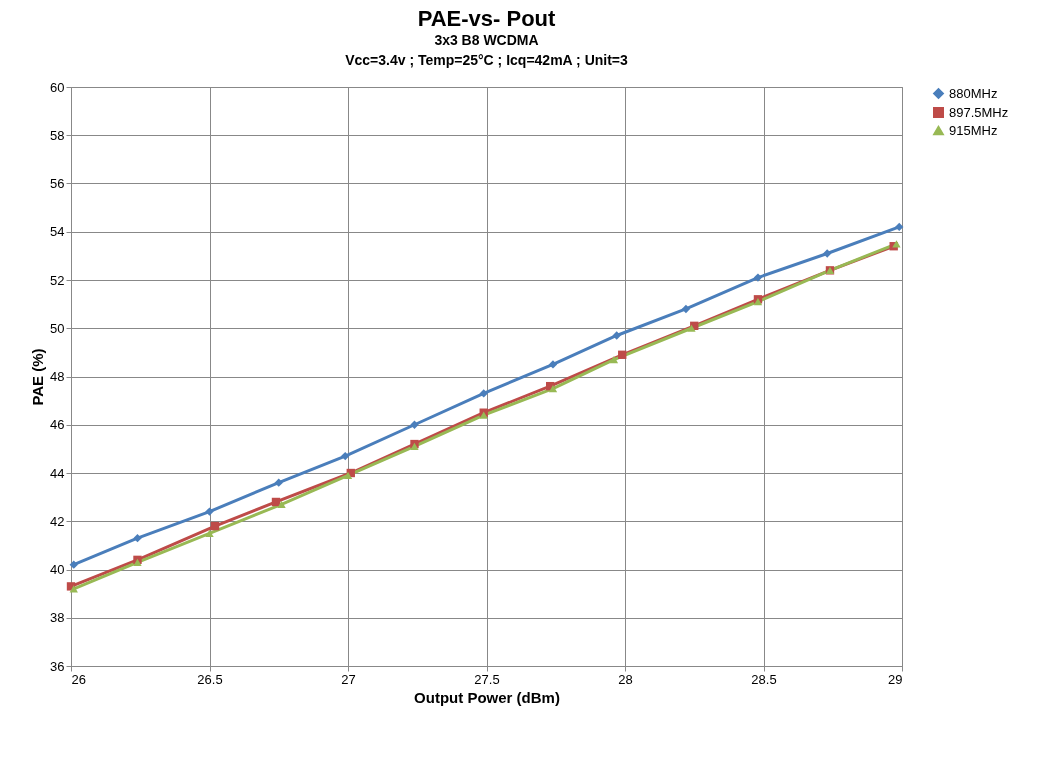 The image size is (1047, 766). Describe the element at coordinates (979, 112) in the screenshot. I see `legend-label: 897.5MHz` at that location.